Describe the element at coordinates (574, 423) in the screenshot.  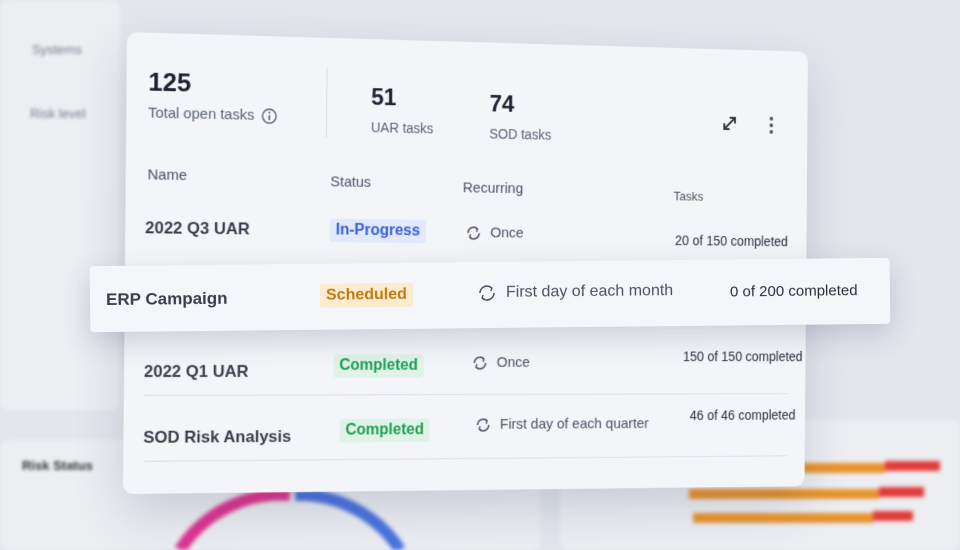
I see `label: First day of each quarter` at that location.